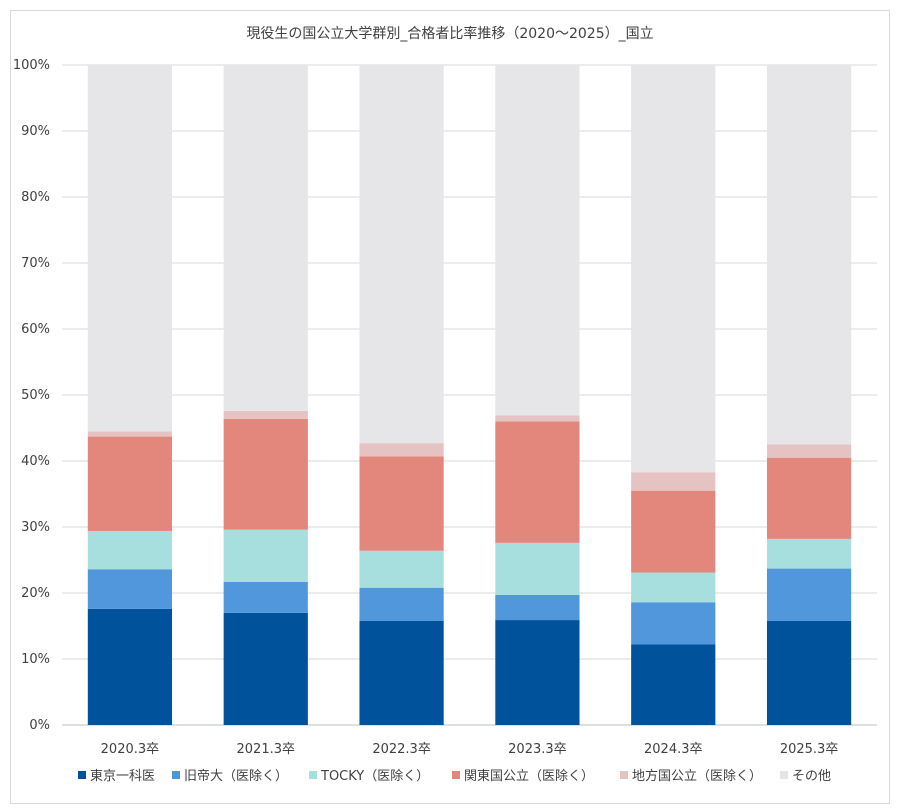  What do you see at coordinates (529, 776) in the screenshot?
I see `legend-label: 関東国公立（医除く）` at bounding box center [529, 776].